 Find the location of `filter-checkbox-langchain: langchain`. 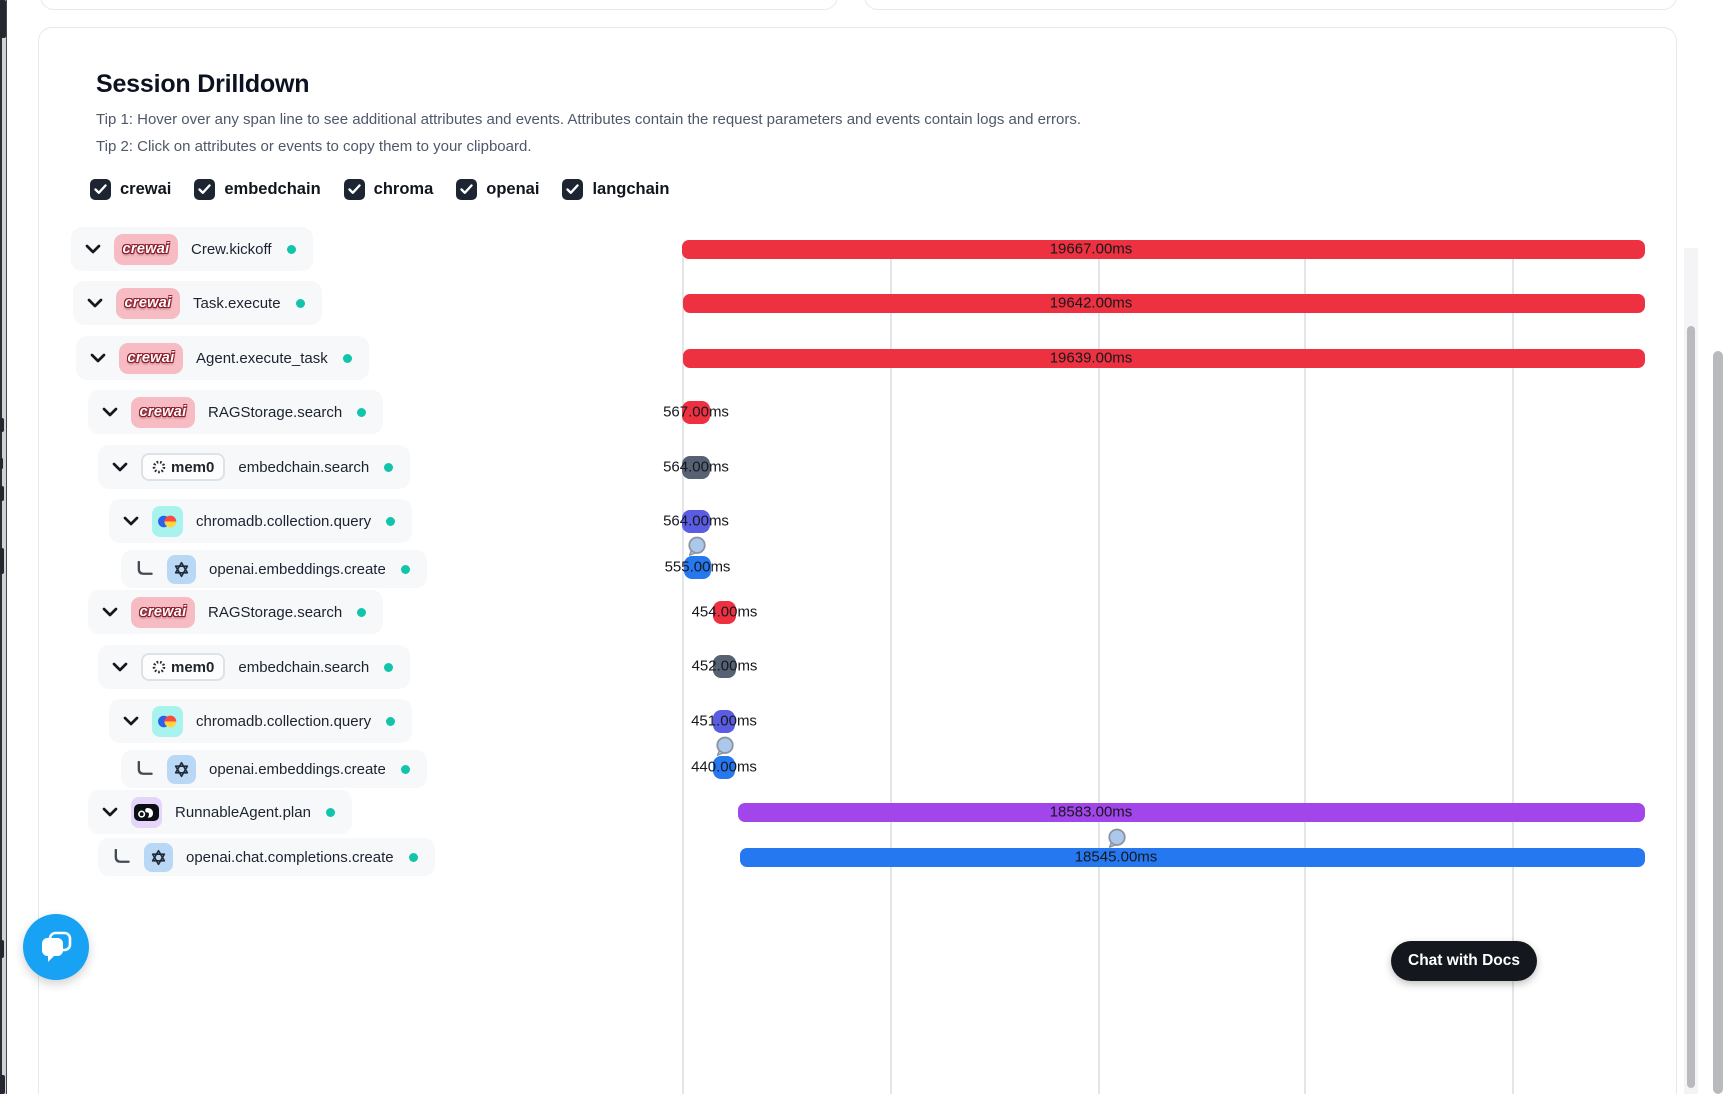

filter-checkbox-langchain: langchain is located at coordinates (615, 189).